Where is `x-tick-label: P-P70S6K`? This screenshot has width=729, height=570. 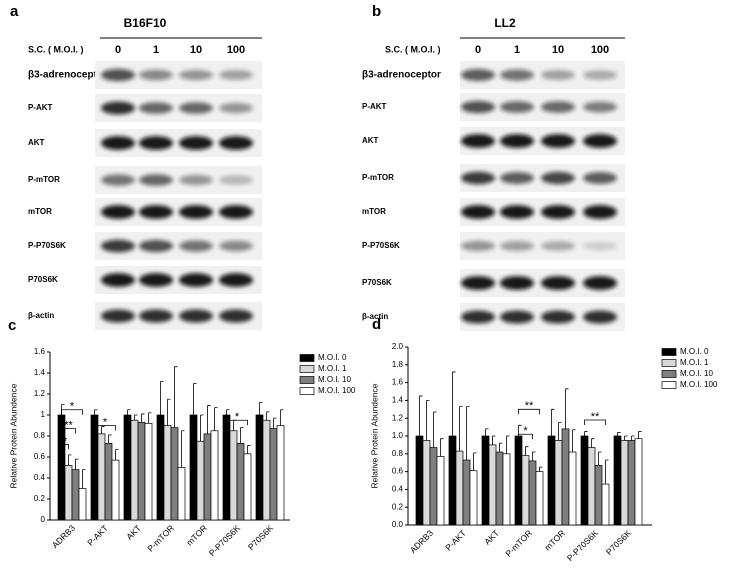
x-tick-label: P-P70S6K is located at coordinates (582, 545).